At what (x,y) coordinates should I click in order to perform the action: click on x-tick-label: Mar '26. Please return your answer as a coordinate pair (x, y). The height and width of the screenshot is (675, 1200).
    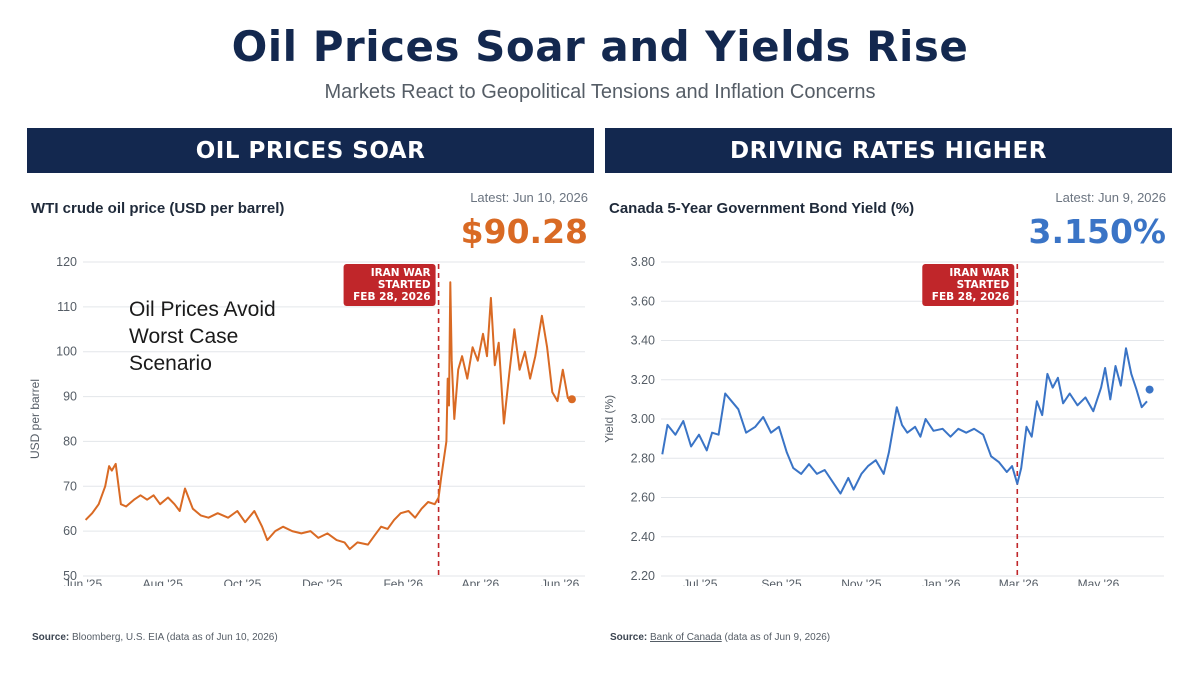
    Looking at the image, I should click on (1019, 581).